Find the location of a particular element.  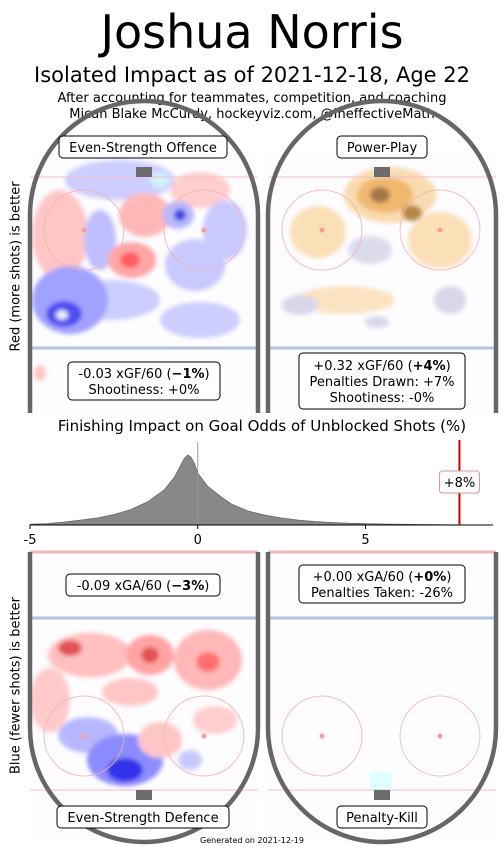

marker-label-box is located at coordinates (459, 482).